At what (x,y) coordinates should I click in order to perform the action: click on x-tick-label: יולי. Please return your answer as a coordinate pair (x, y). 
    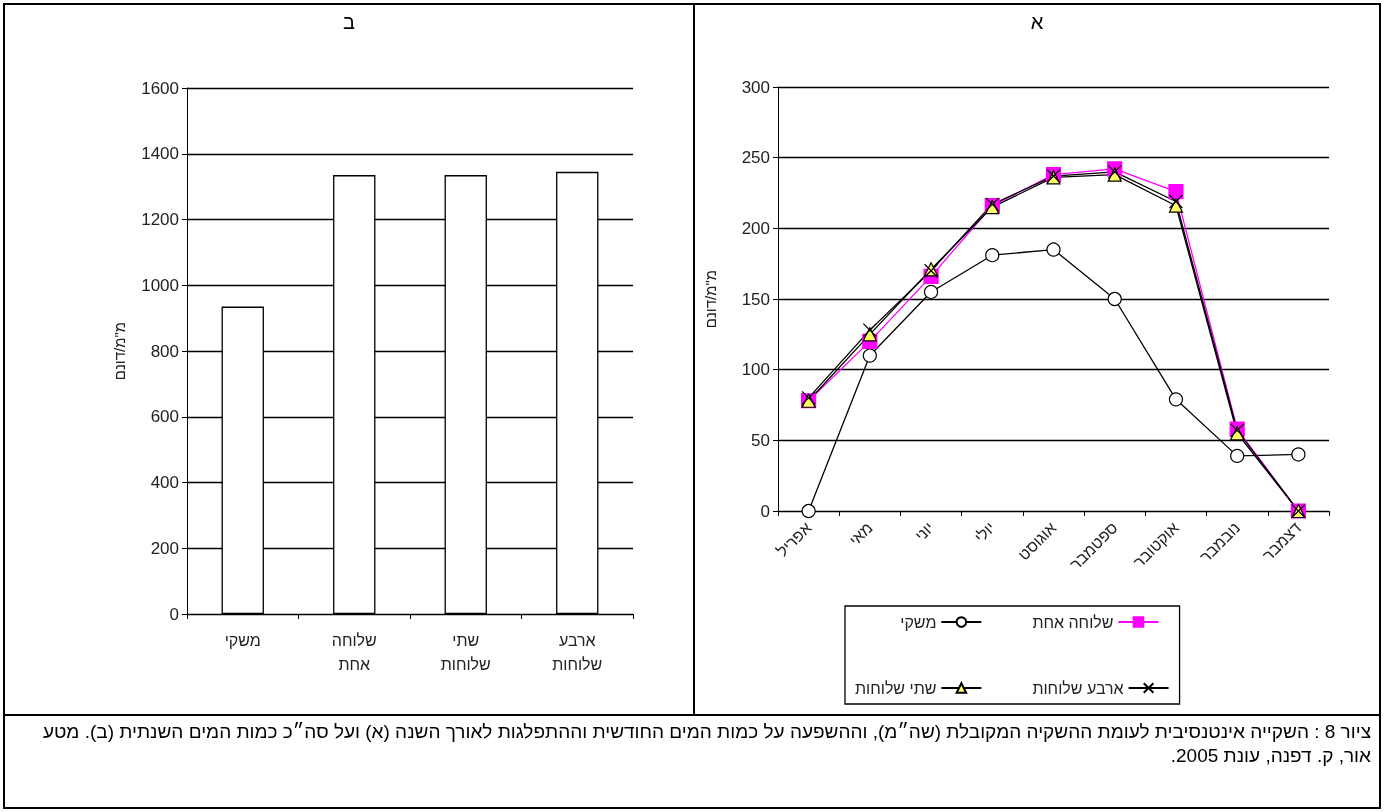
    Looking at the image, I should click on (985, 532).